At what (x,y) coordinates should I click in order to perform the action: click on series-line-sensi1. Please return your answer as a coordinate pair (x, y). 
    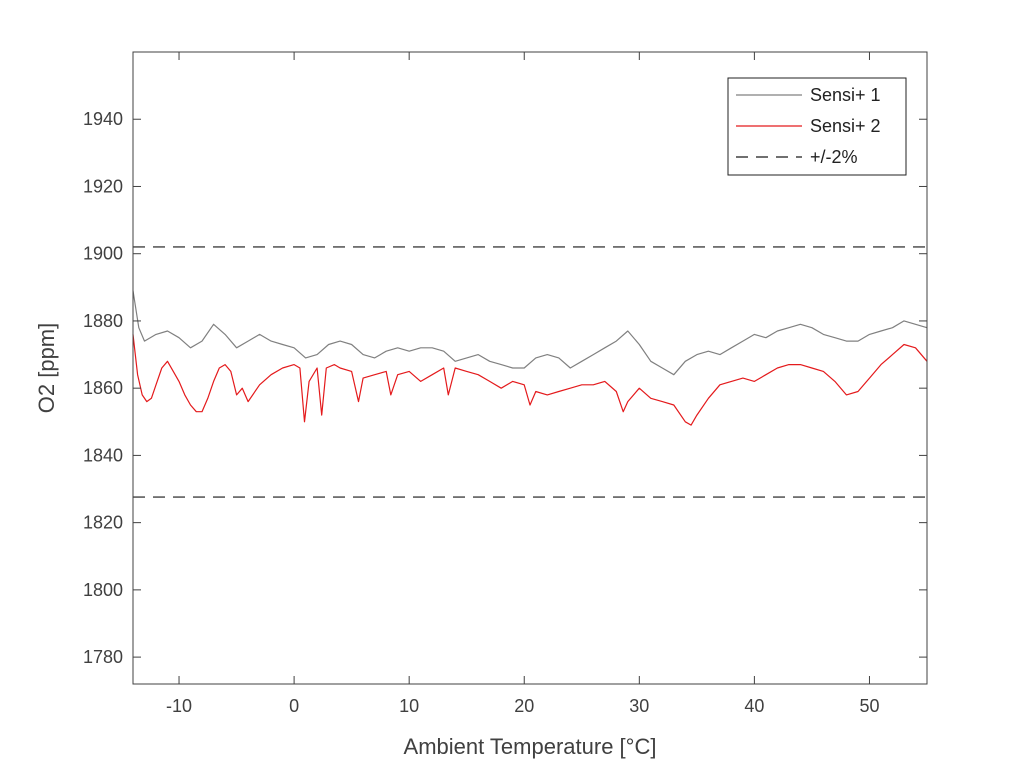
    Looking at the image, I should click on (530, 333).